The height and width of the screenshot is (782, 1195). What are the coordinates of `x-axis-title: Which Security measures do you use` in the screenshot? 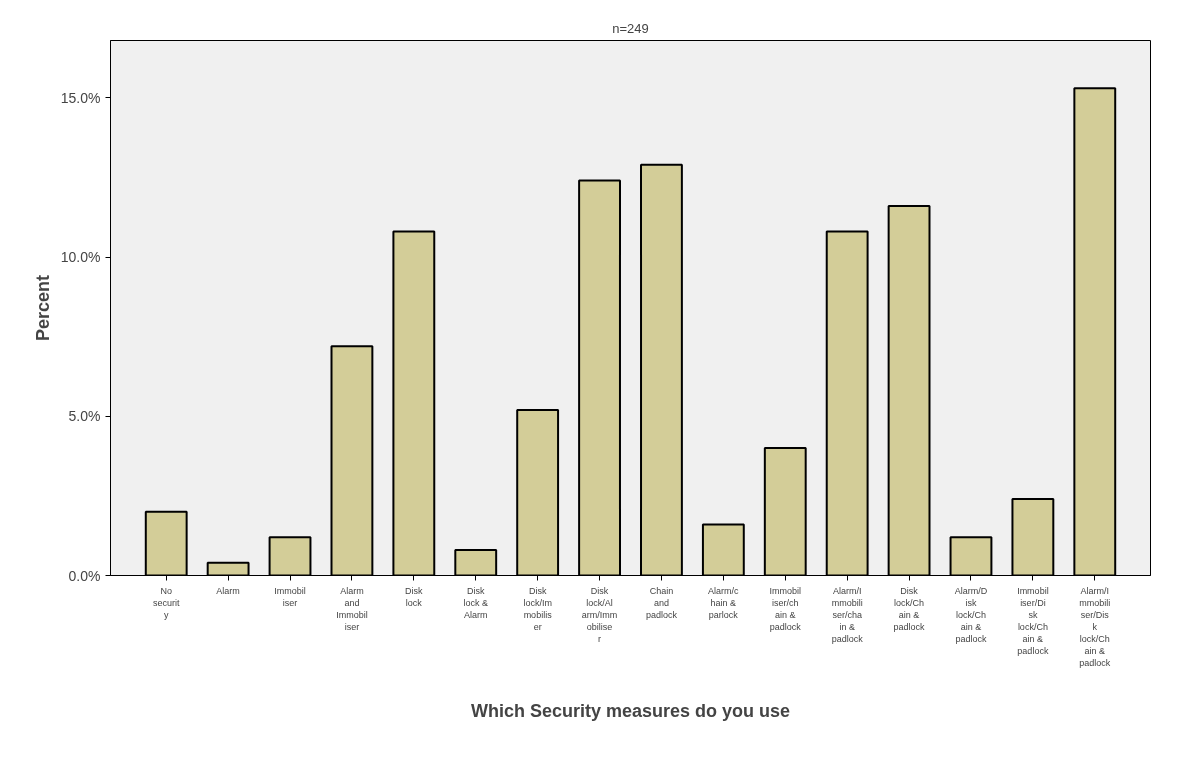 It's located at (630, 710).